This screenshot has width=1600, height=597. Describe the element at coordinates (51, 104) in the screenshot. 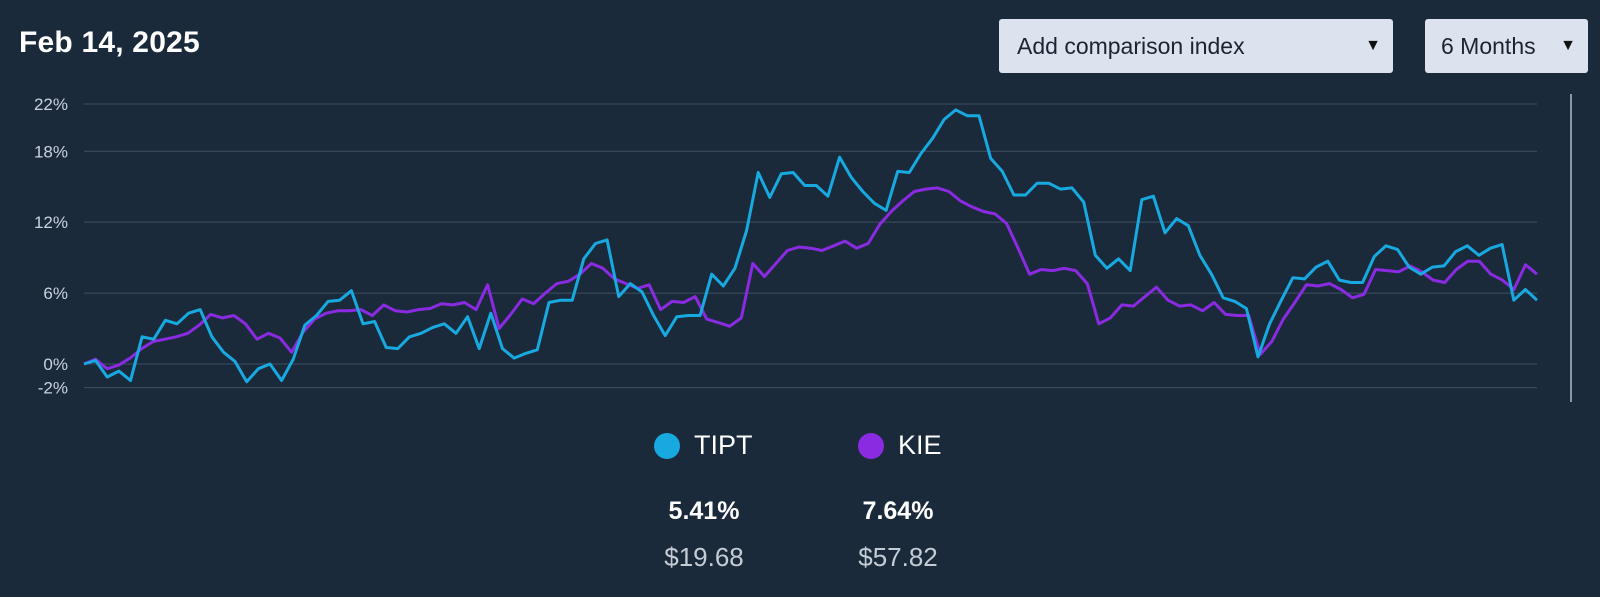

I see `y-tick-label: 22%` at that location.